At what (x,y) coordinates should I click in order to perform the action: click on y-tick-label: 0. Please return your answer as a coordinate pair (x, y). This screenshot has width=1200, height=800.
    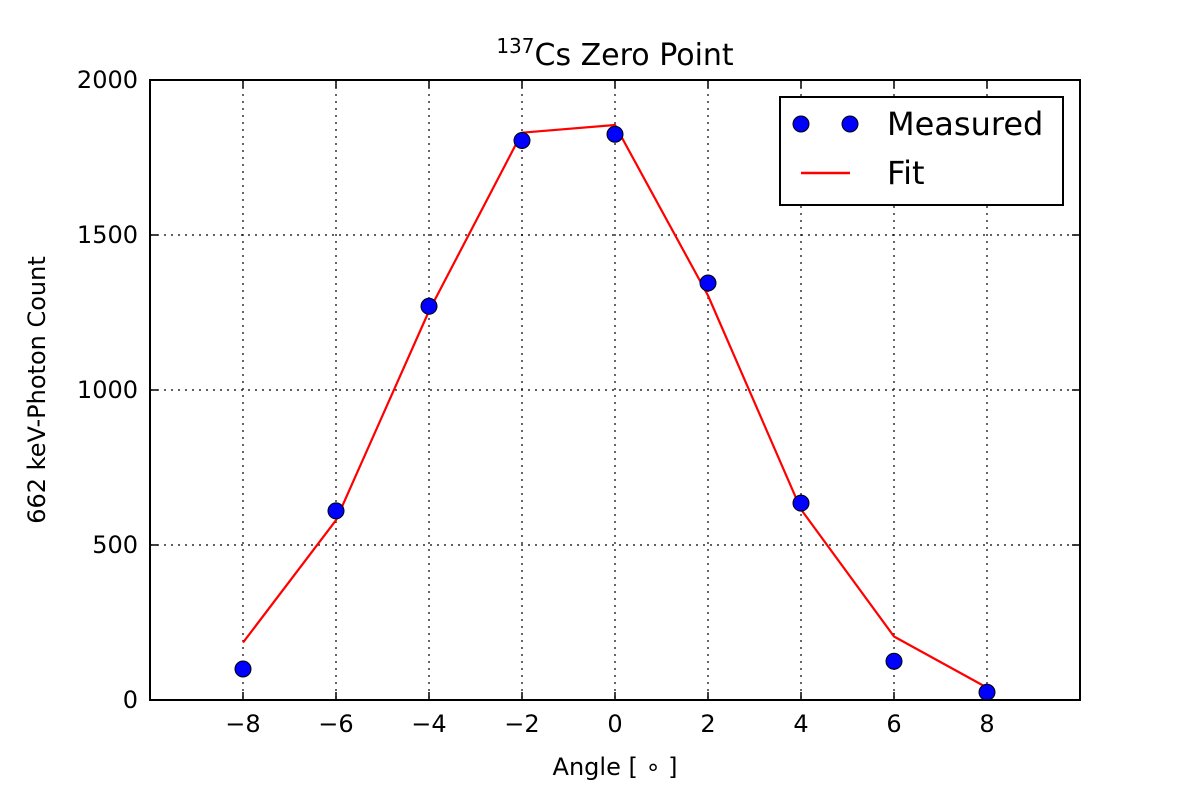
    Looking at the image, I should click on (130, 700).